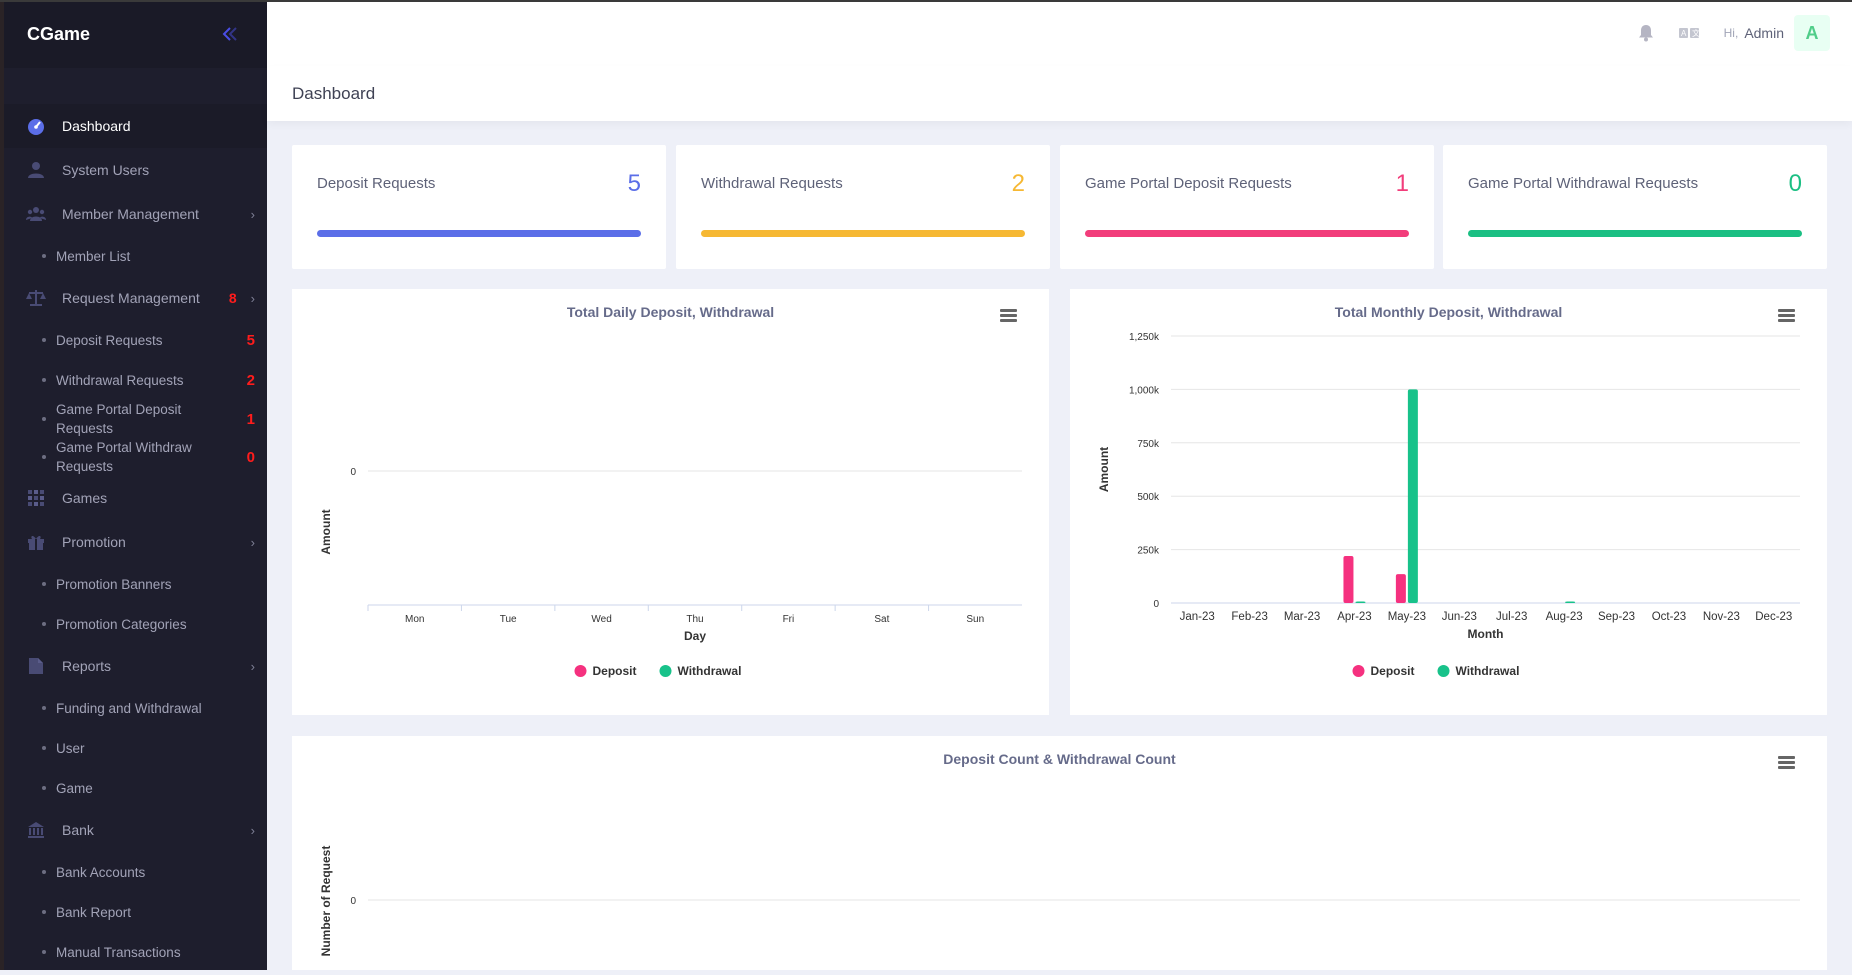  What do you see at coordinates (133, 748) in the screenshot?
I see `sidebar-subitem-user: User` at bounding box center [133, 748].